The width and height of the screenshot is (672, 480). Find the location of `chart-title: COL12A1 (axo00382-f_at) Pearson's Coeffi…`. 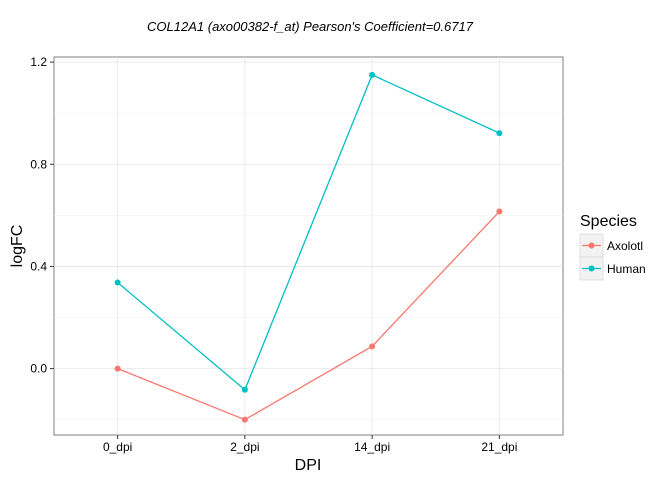

chart-title: COL12A1 (axo00382-f_at) Pearson's Coeffi… is located at coordinates (310, 26).